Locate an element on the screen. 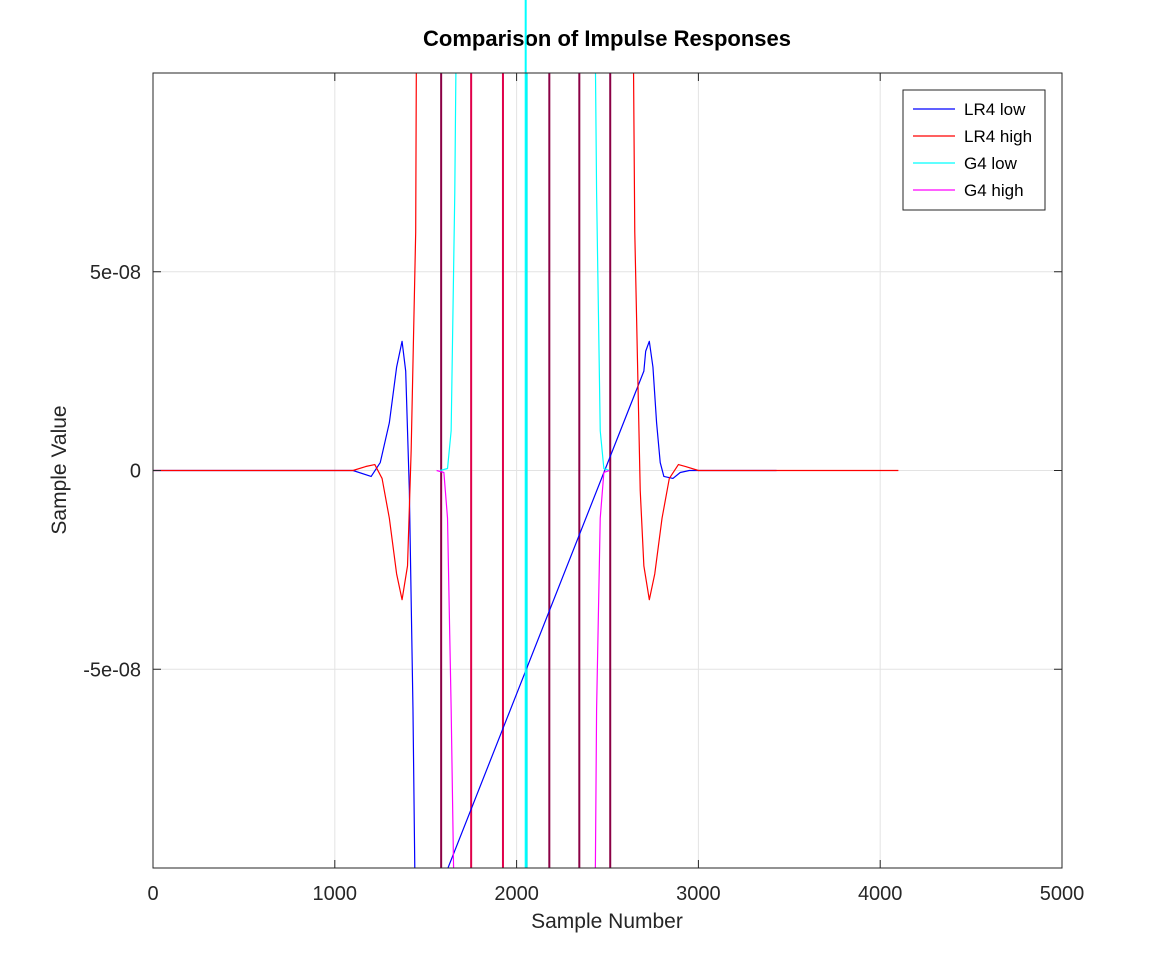 The height and width of the screenshot is (980, 1174). x-tick-label-4: 4000 is located at coordinates (880, 894).